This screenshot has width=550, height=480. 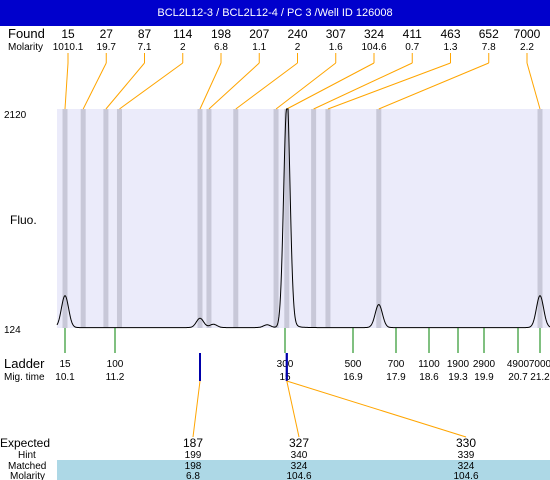 I want to click on hint-size: 199, so click(x=193, y=455).